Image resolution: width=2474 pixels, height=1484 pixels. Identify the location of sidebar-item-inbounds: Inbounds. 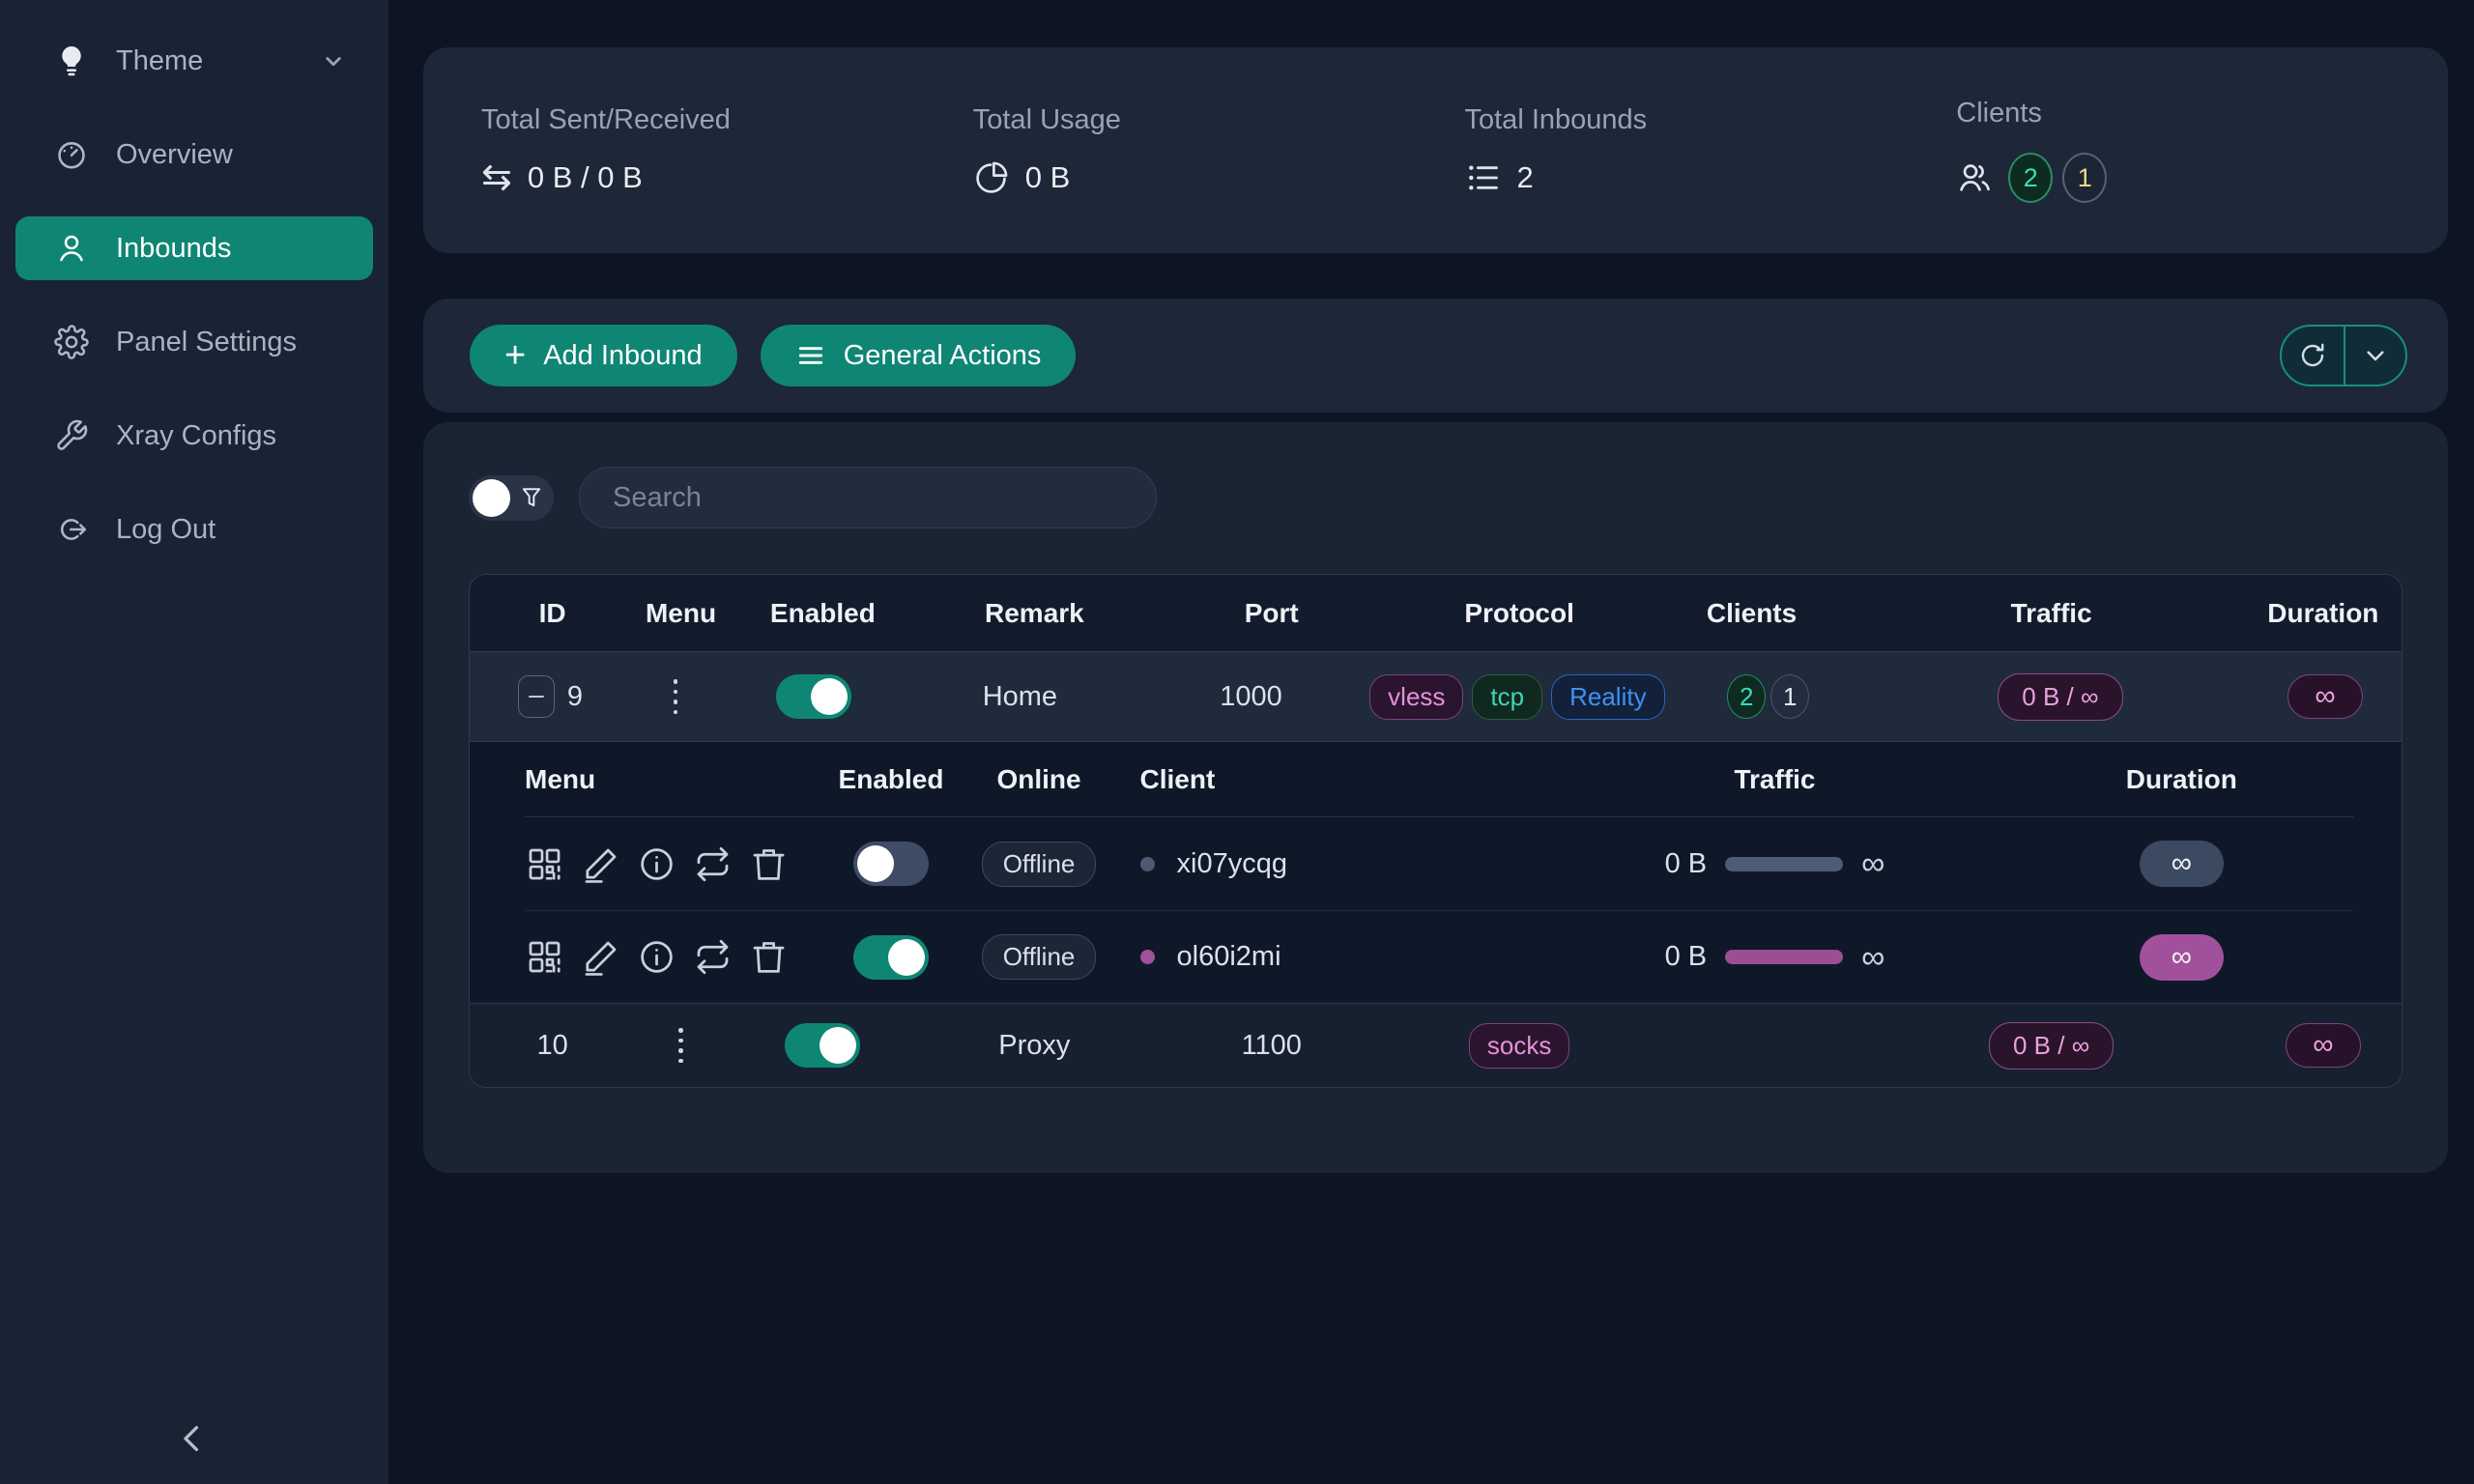
(194, 248).